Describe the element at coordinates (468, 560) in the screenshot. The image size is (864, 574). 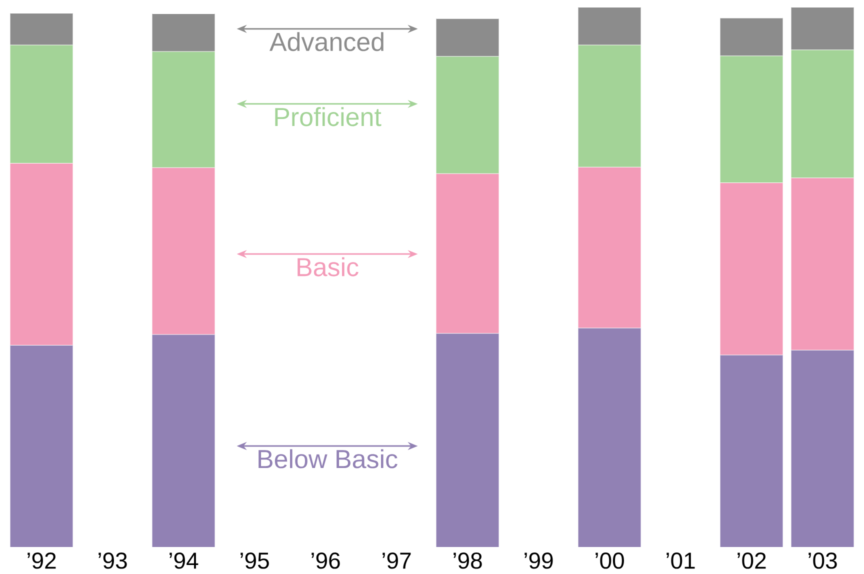
I see `x-tick-label: ’98` at that location.